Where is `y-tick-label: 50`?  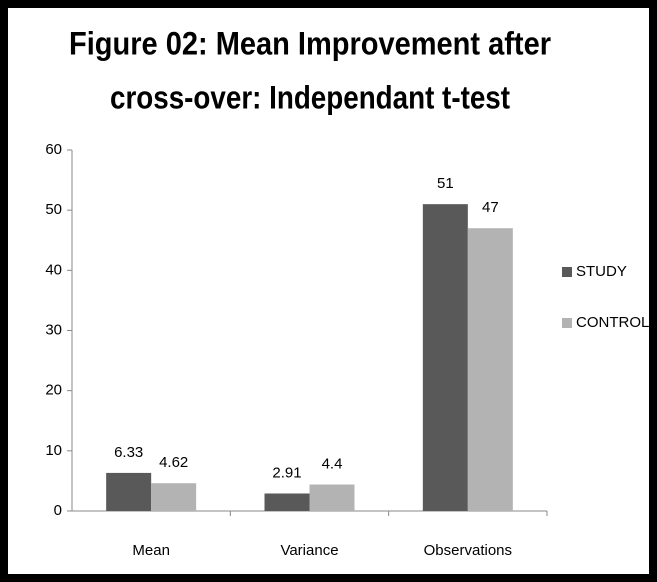
y-tick-label: 50 is located at coordinates (53, 209).